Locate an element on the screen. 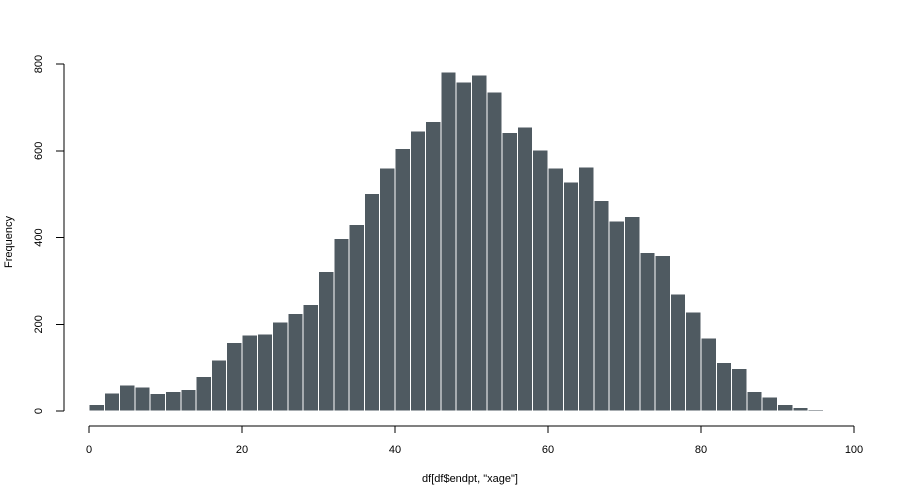 The height and width of the screenshot is (500, 900). x-tick-label-60: 60 is located at coordinates (548, 450).